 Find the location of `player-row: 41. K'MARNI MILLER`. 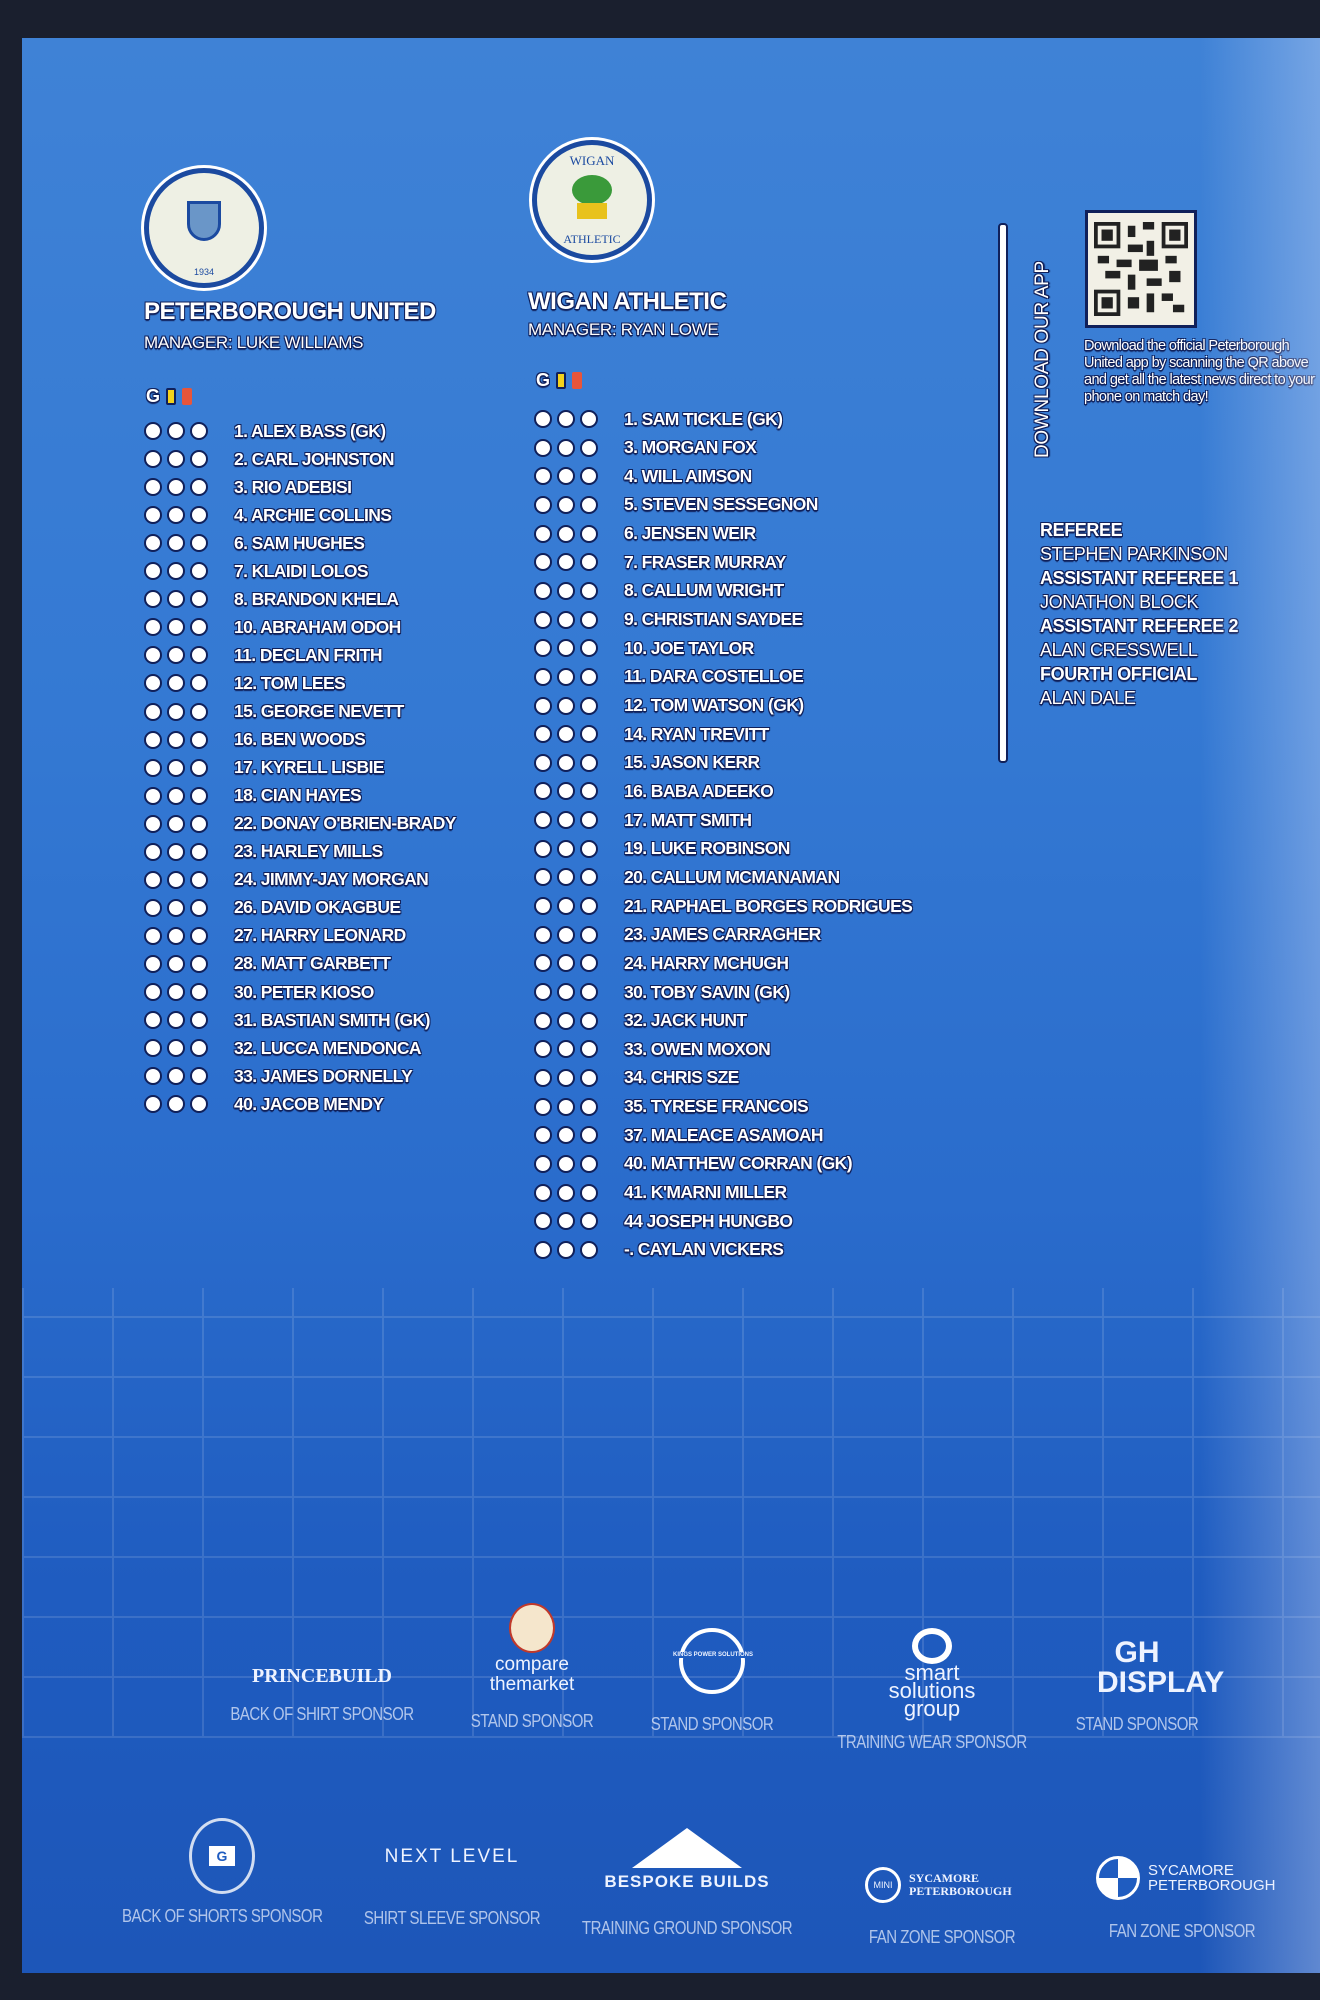

player-row: 41. K'MARNI MILLER is located at coordinates (660, 1193).